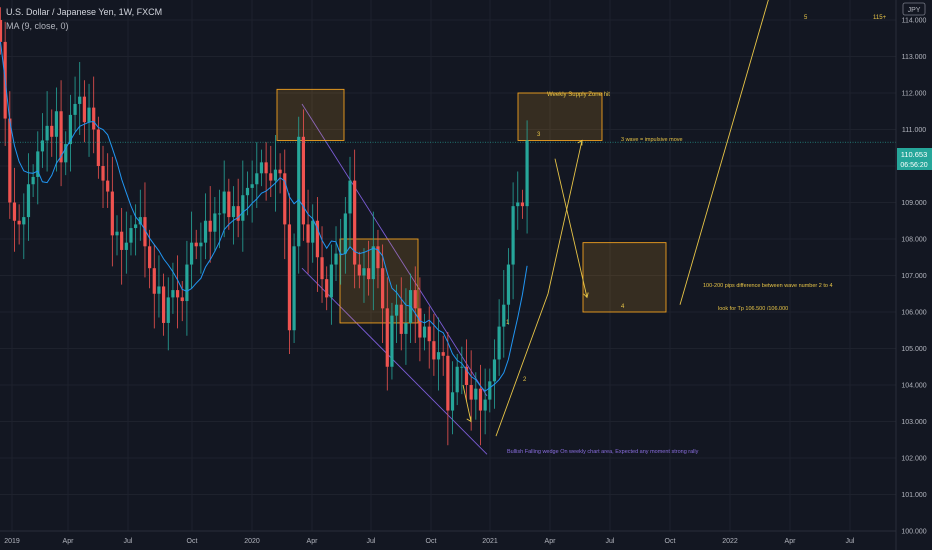 The image size is (932, 550). What do you see at coordinates (539, 288) in the screenshot?
I see `impulse-projection` at bounding box center [539, 288].